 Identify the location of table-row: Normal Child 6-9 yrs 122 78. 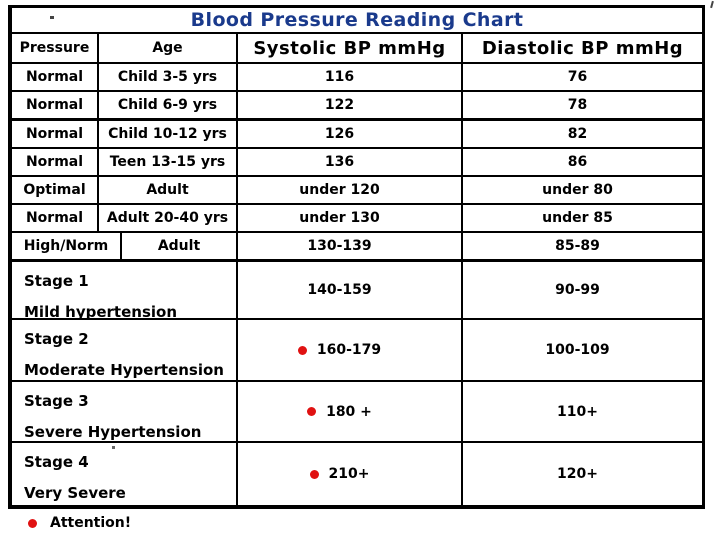
(357, 106).